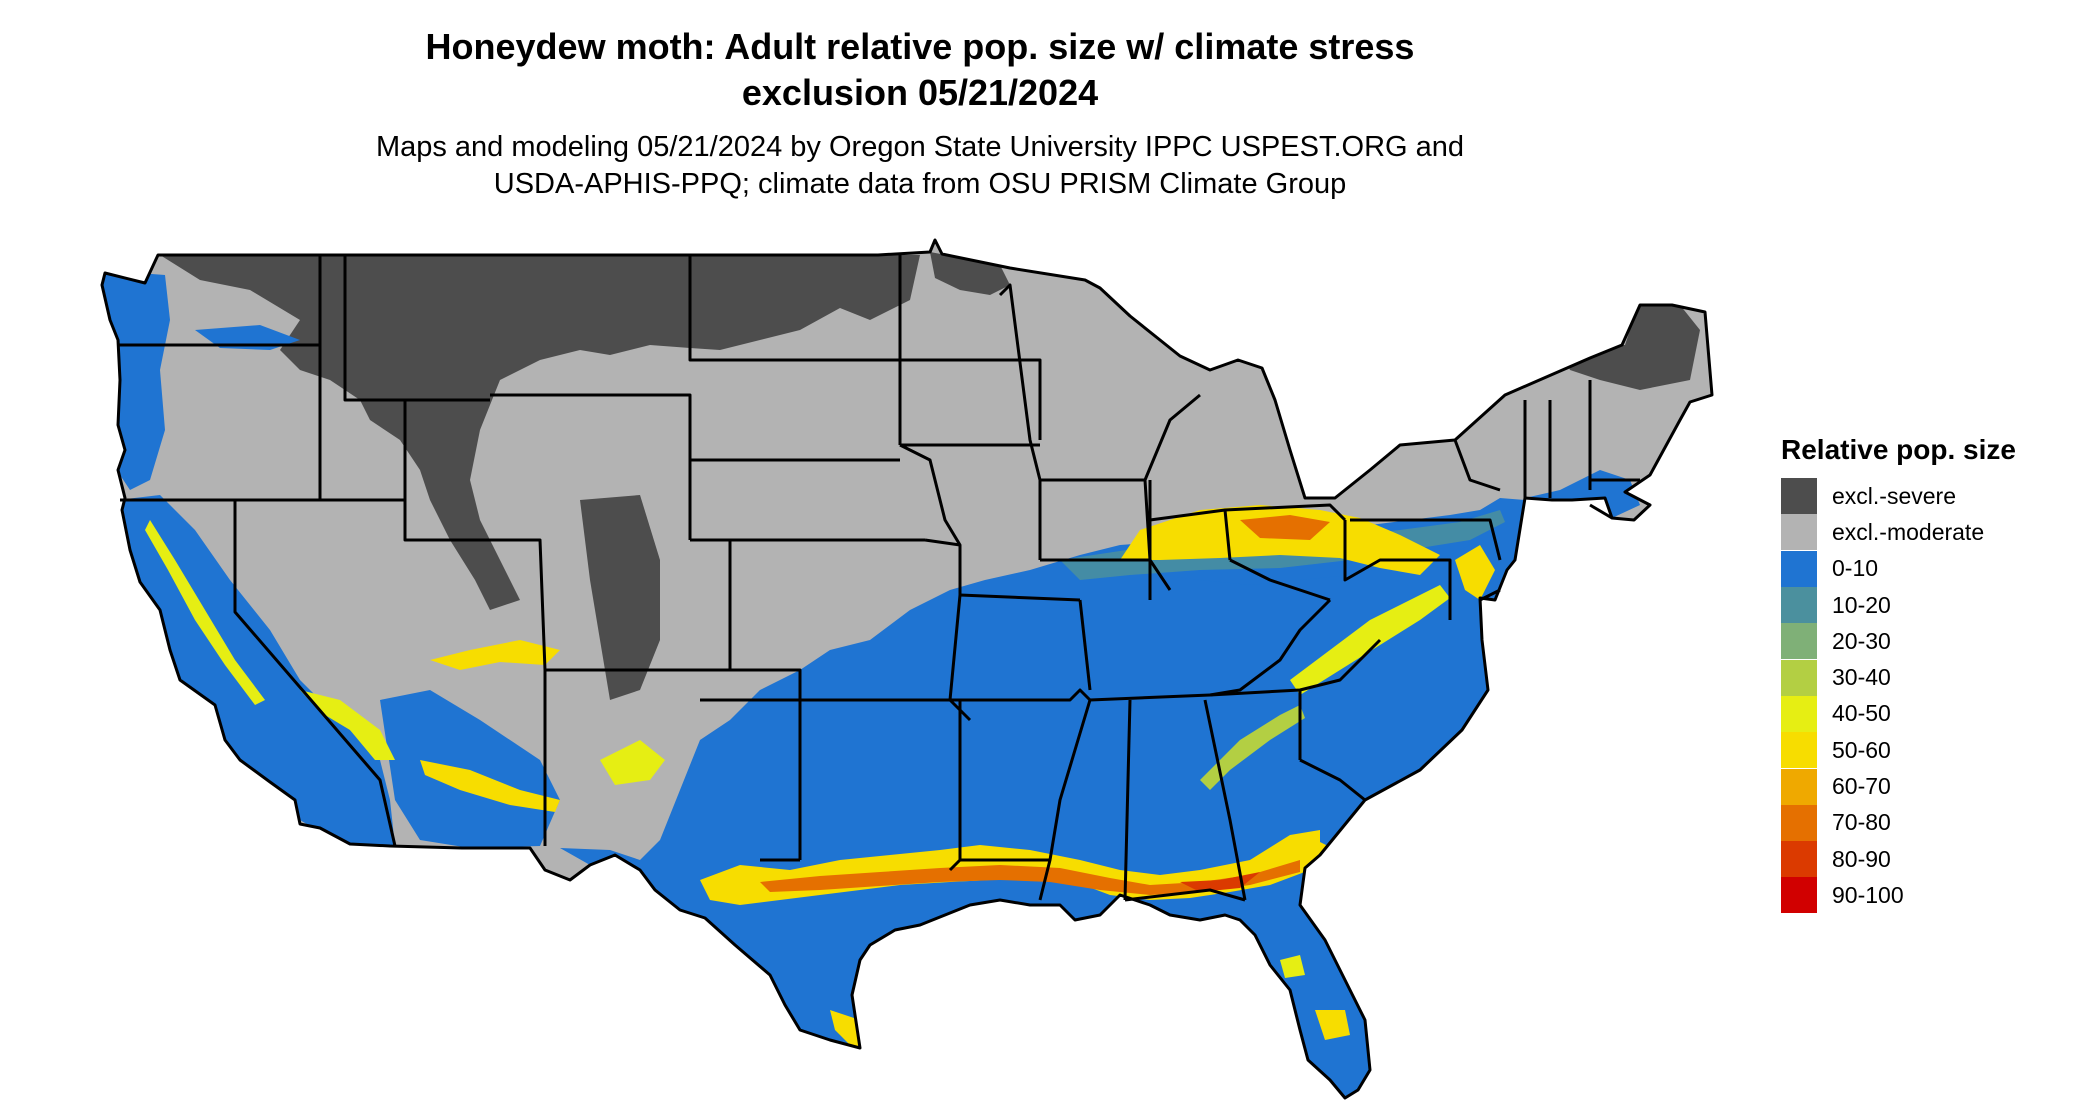  Describe the element at coordinates (1855, 568) in the screenshot. I see `legend-label: 0-10` at that location.